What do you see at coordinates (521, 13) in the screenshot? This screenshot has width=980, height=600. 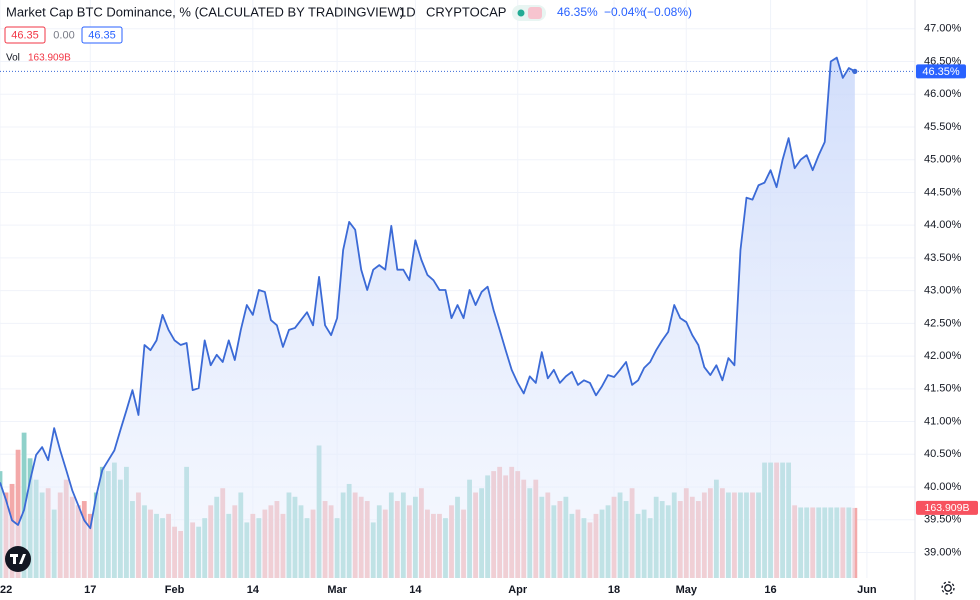 I see `status-dot` at bounding box center [521, 13].